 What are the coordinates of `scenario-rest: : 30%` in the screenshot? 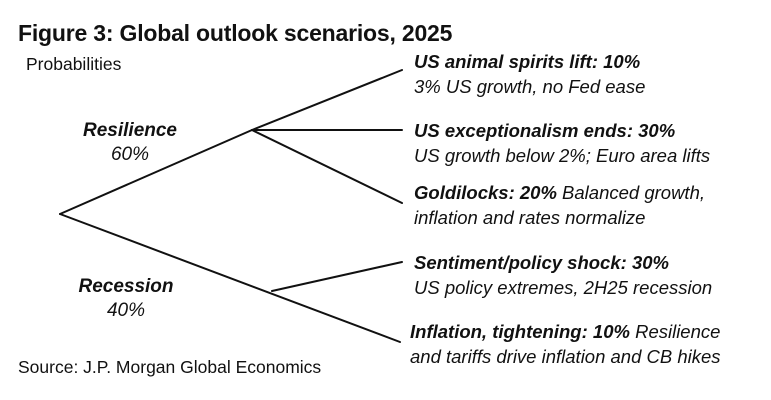 It's located at (644, 262).